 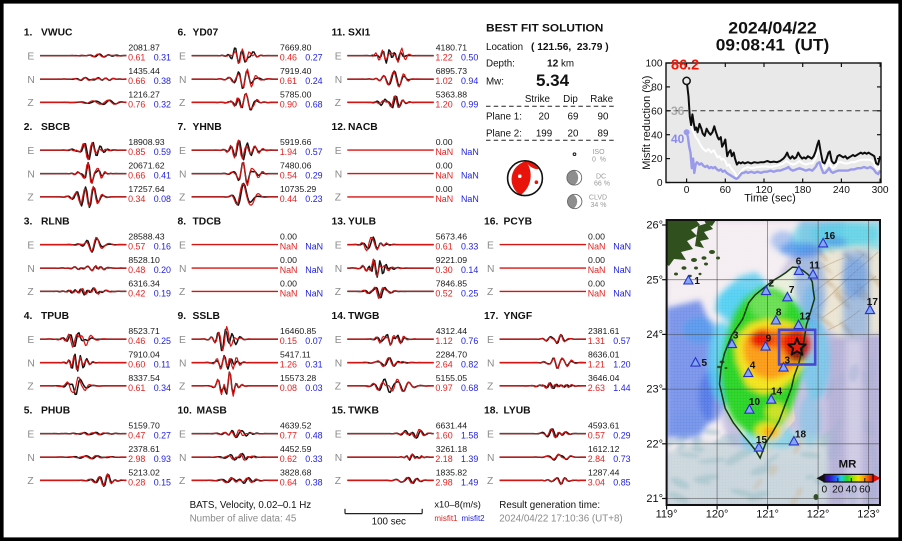 I want to click on svg-text: DC, so click(x=601, y=176).